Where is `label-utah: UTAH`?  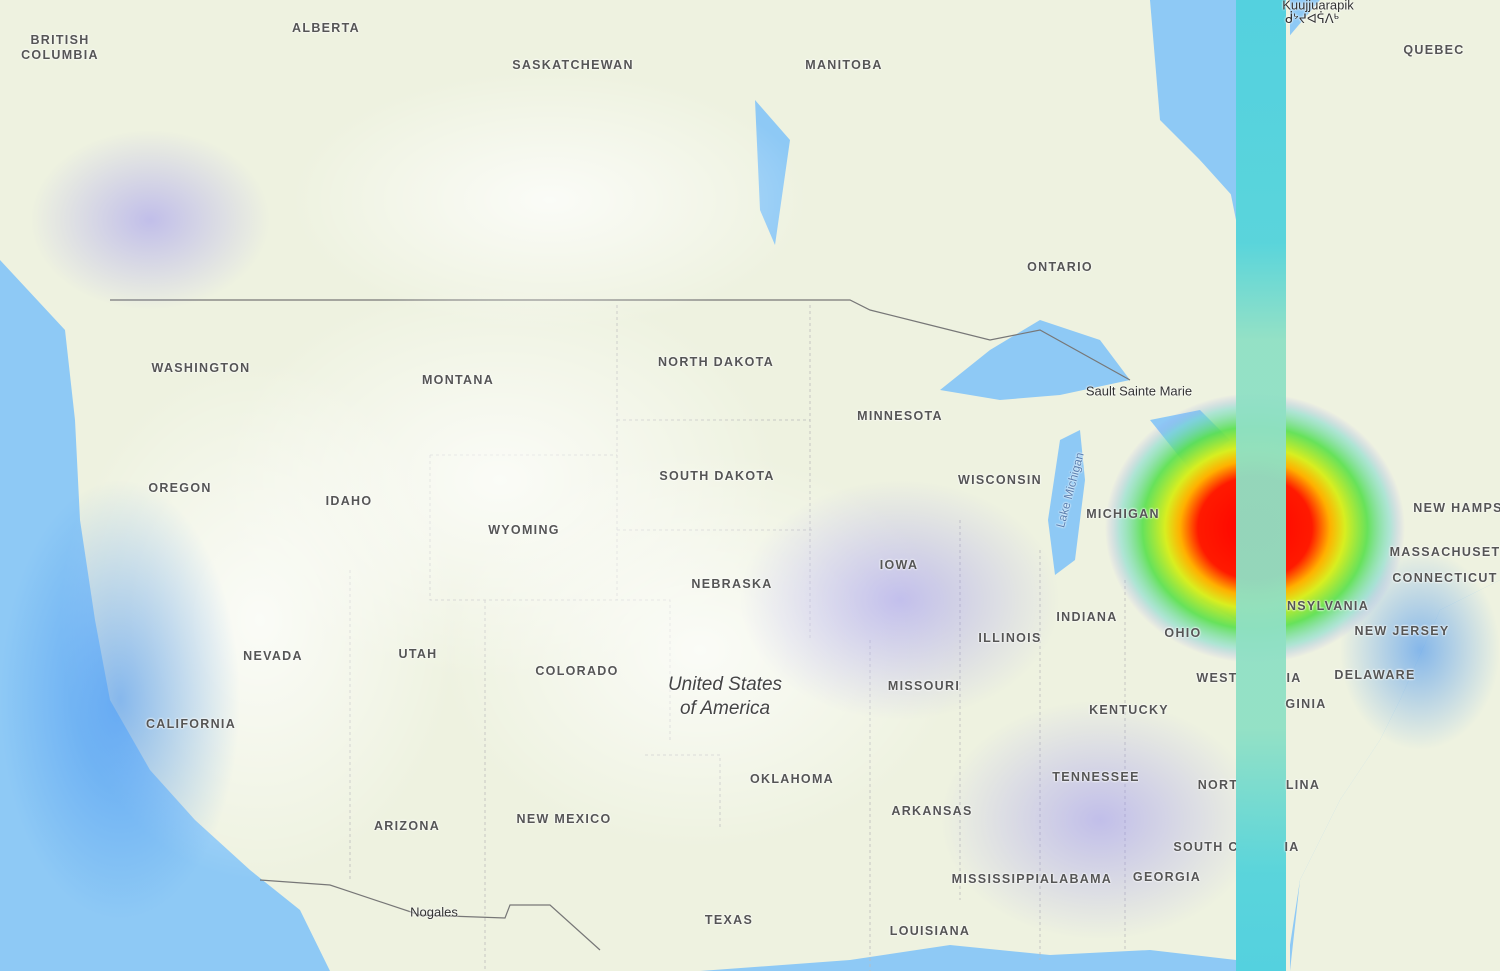
label-utah: UTAH is located at coordinates (418, 654).